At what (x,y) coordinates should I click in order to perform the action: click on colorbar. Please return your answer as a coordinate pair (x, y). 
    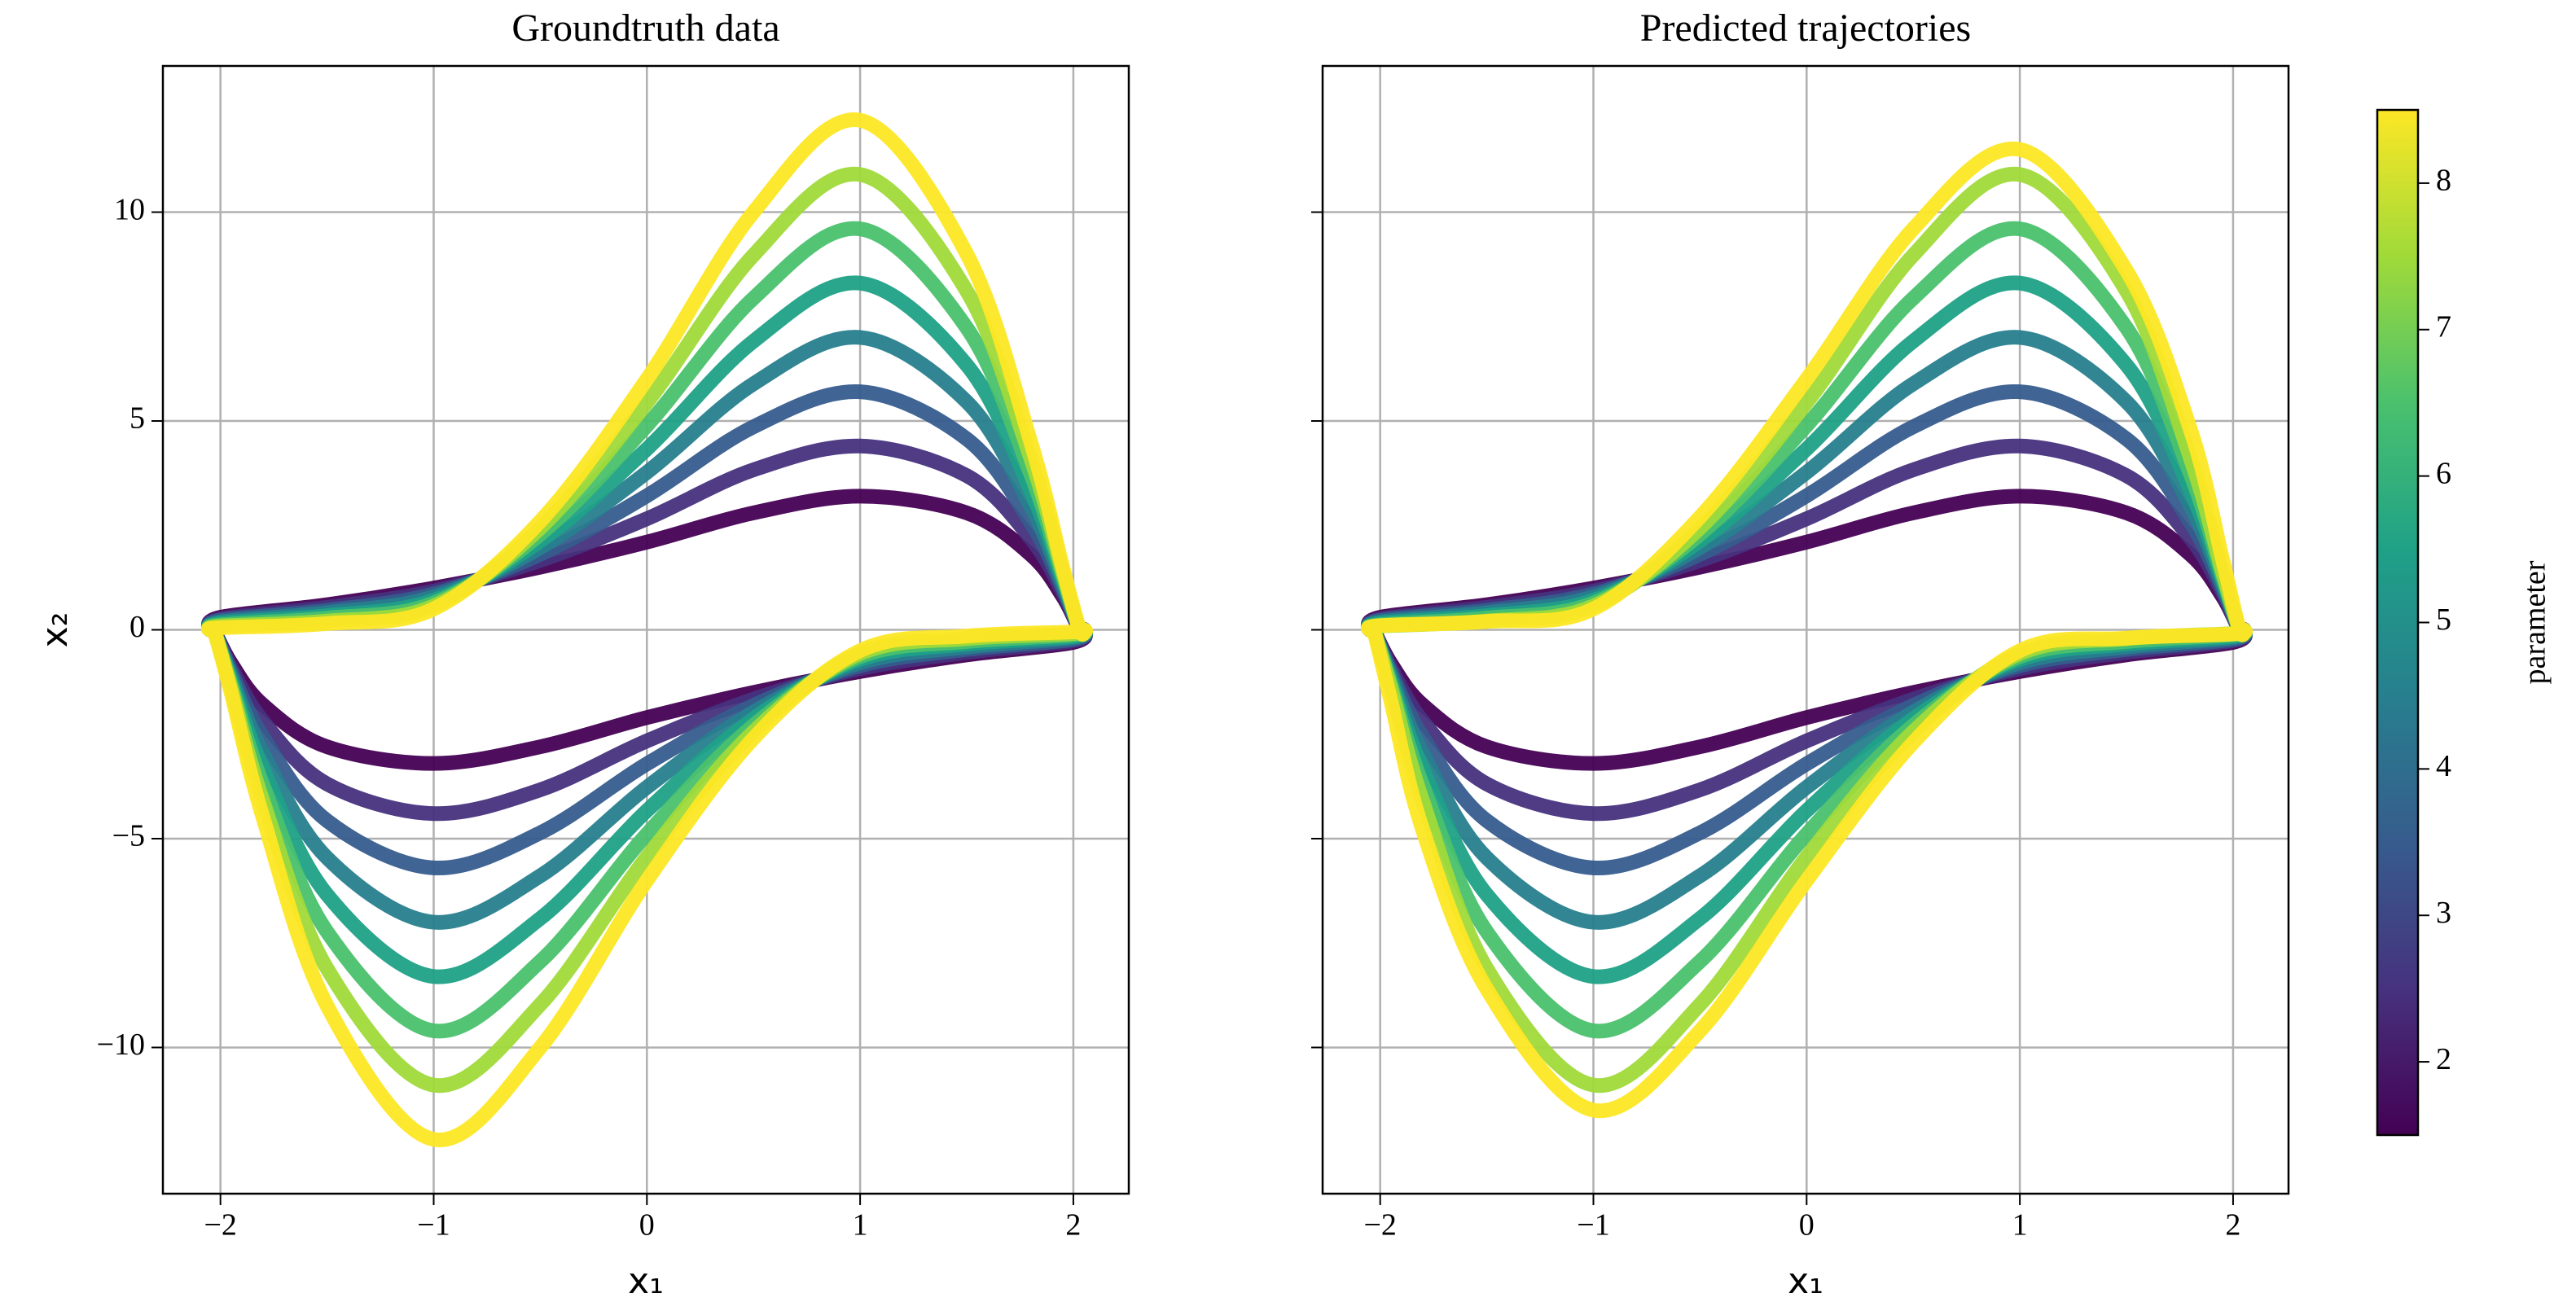
    Looking at the image, I should click on (2398, 622).